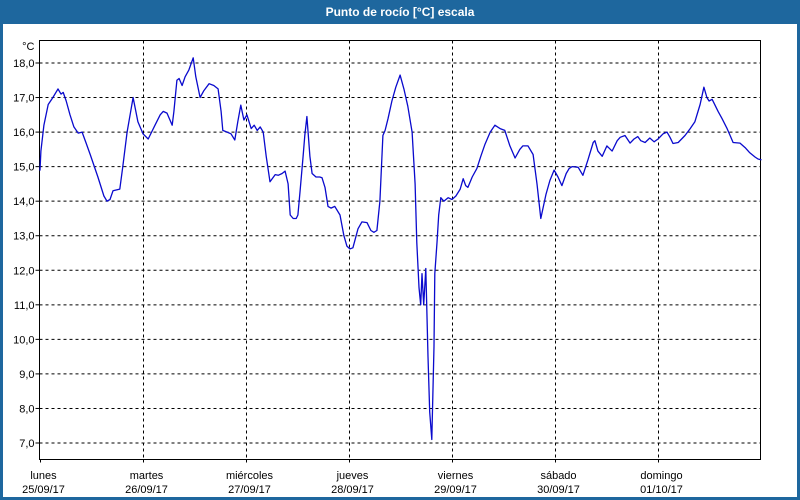 The image size is (800, 500). I want to click on day-date-label: 27/09/17, so click(249, 490).